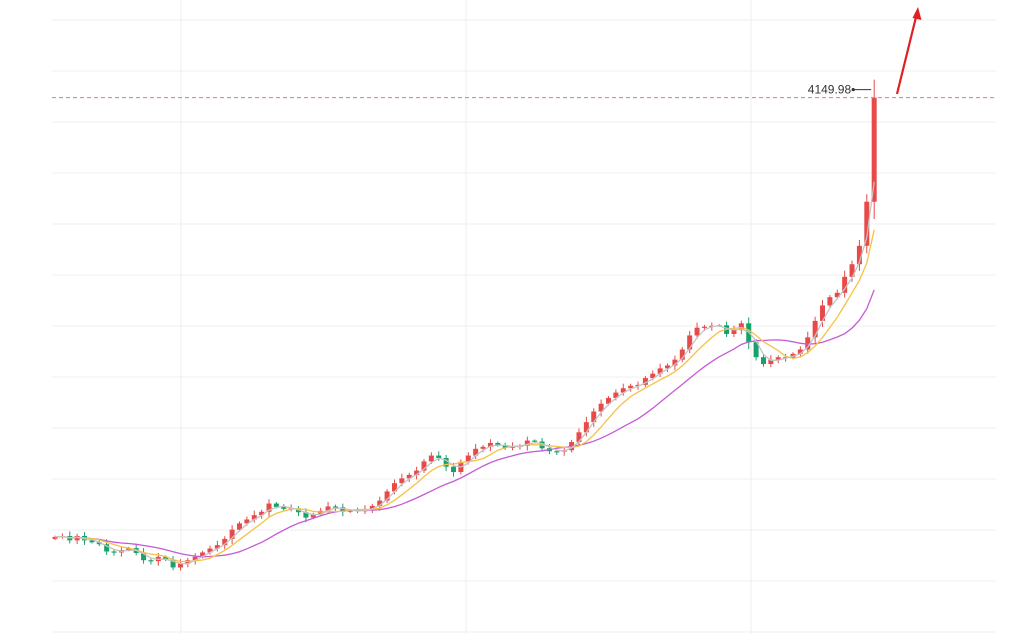  I want to click on last-price-label: 4149.98, so click(830, 90).